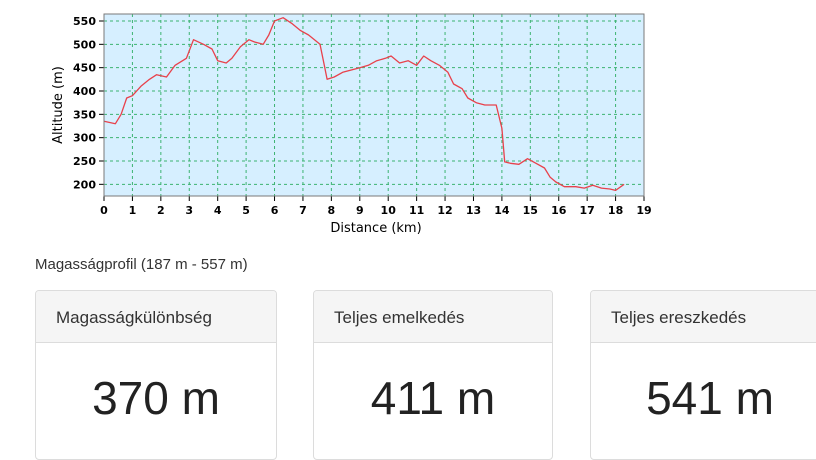 The width and height of the screenshot is (816, 460). I want to click on x-tick-label: 2, so click(161, 210).